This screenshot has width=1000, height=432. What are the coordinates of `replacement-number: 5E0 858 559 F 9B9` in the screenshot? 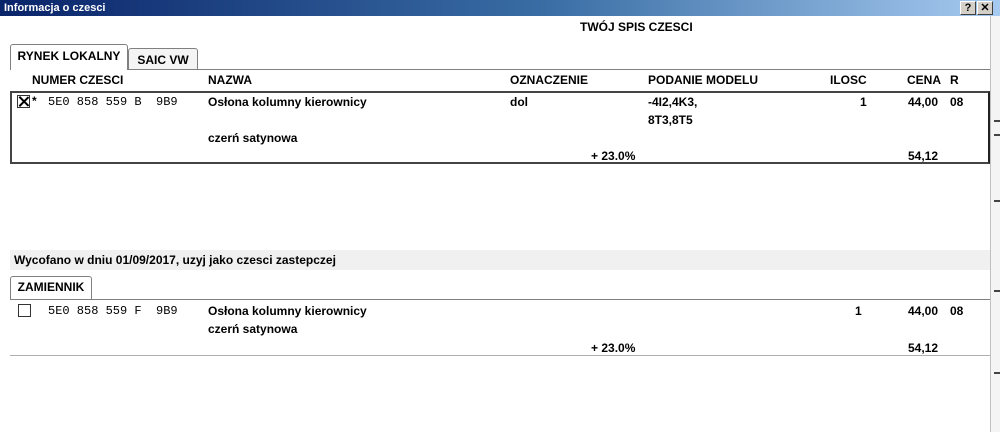 It's located at (113, 311).